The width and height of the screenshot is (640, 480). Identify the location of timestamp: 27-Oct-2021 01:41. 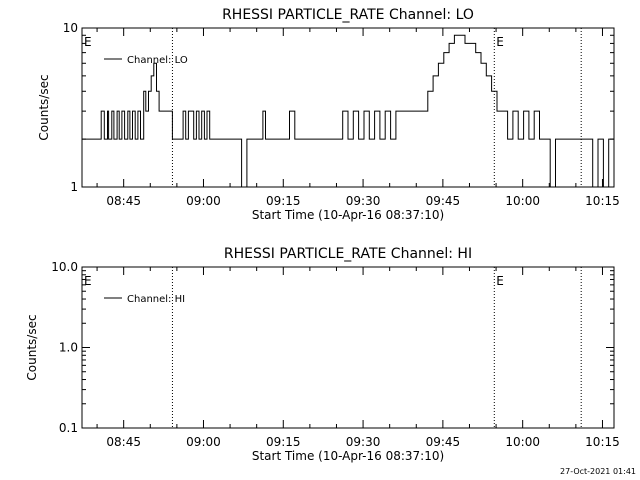
(598, 471).